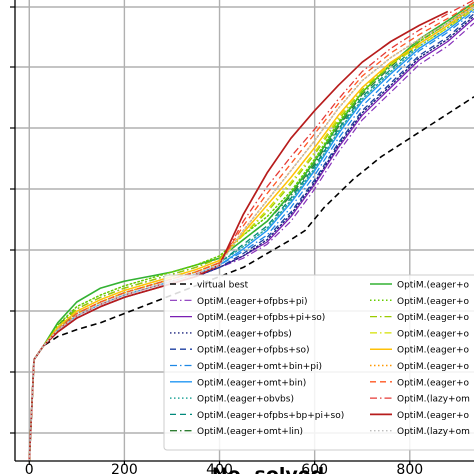 This screenshot has height=474, width=474. I want to click on legend-label-19: OptiM.(lazy+om, so click(433, 432).